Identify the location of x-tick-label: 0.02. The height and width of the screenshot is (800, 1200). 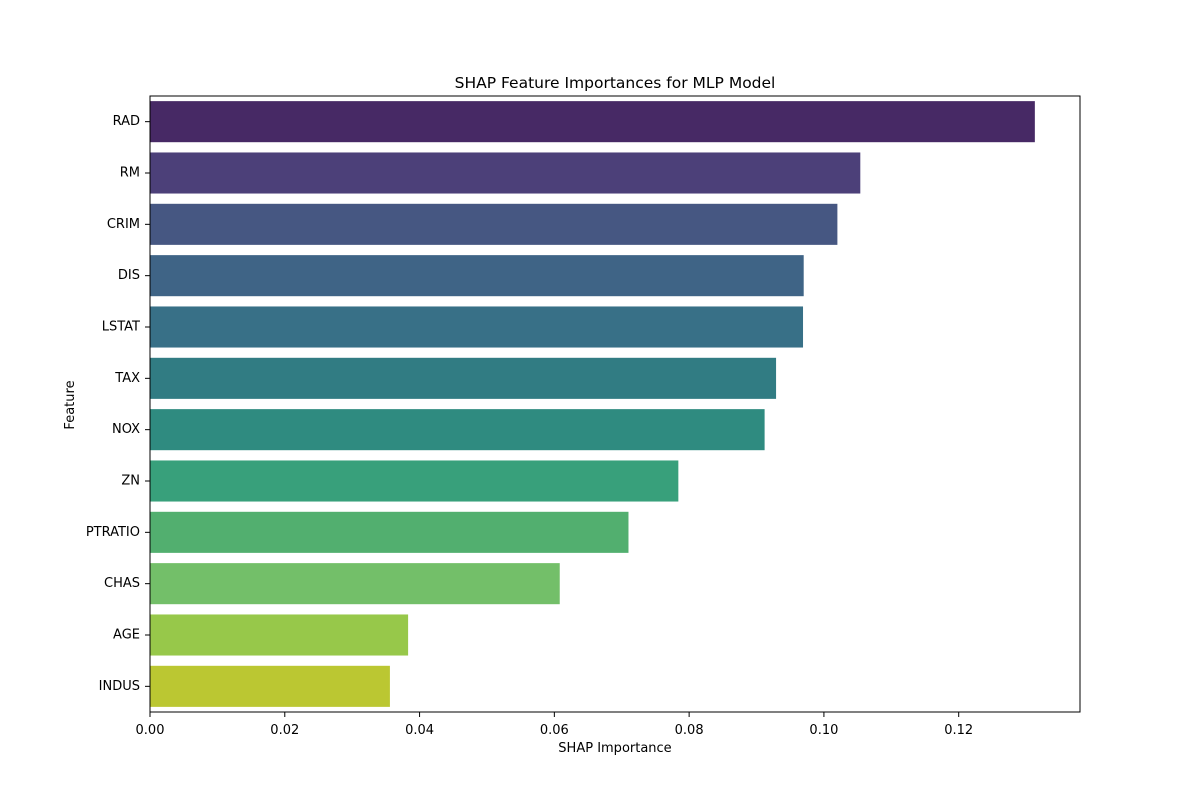
(284, 730).